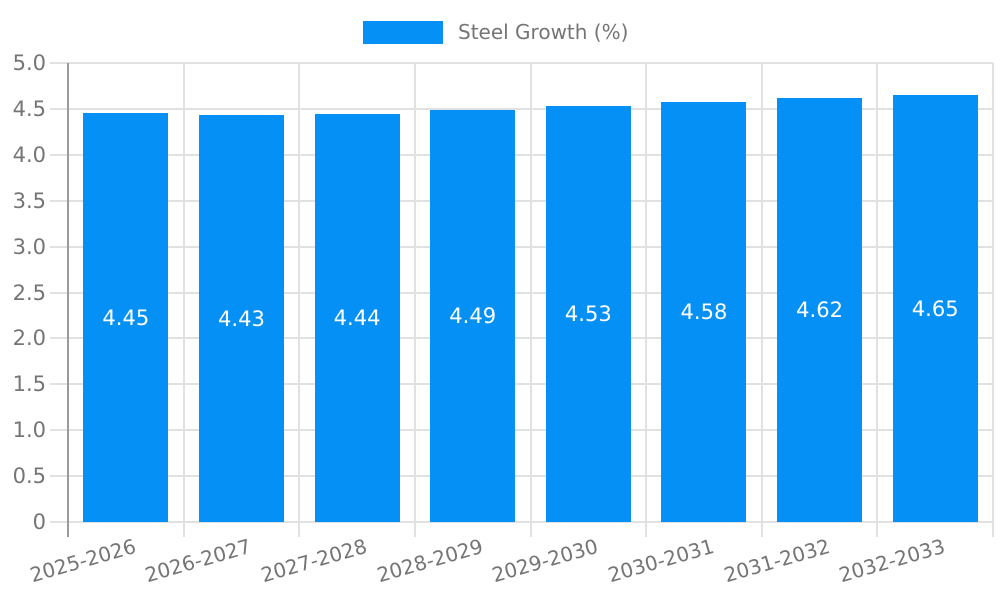  What do you see at coordinates (29, 63) in the screenshot?
I see `y-axis-tick-label: 5.0` at bounding box center [29, 63].